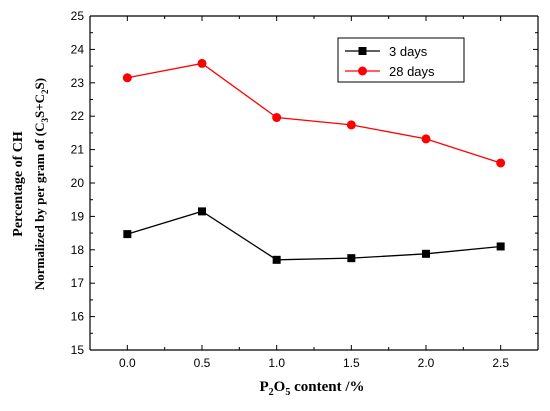  I want to click on legend-label: 28 days, so click(412, 71).